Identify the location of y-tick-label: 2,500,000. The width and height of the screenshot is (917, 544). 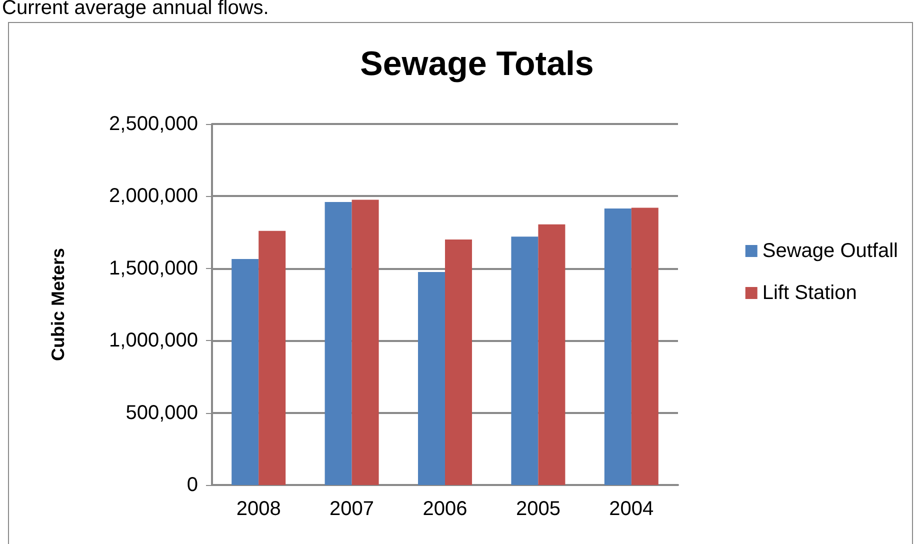
(153, 124).